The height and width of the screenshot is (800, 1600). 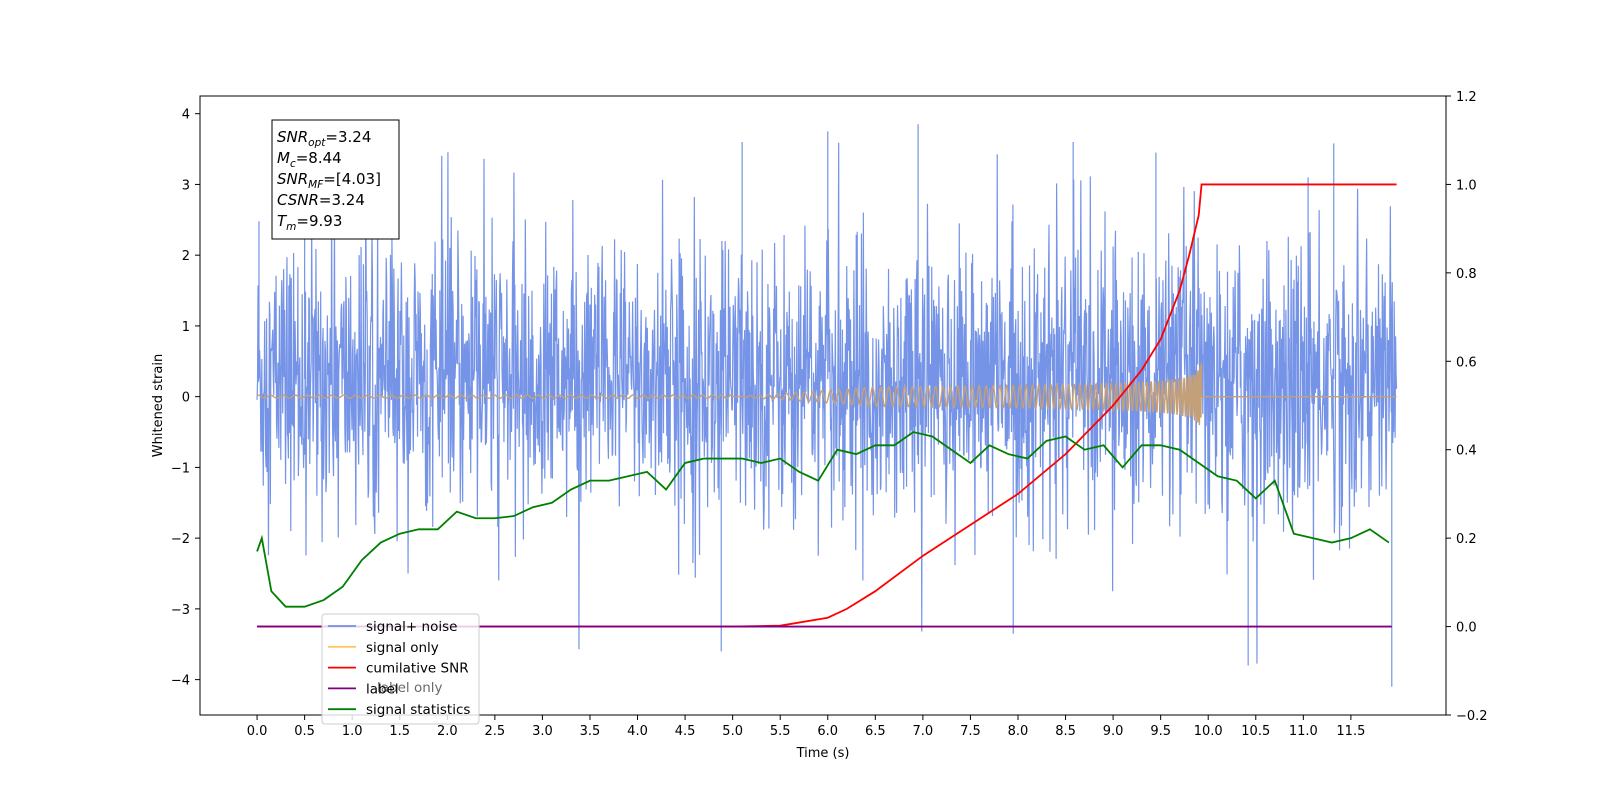 I want to click on y-tick-label: 0, so click(x=186, y=398).